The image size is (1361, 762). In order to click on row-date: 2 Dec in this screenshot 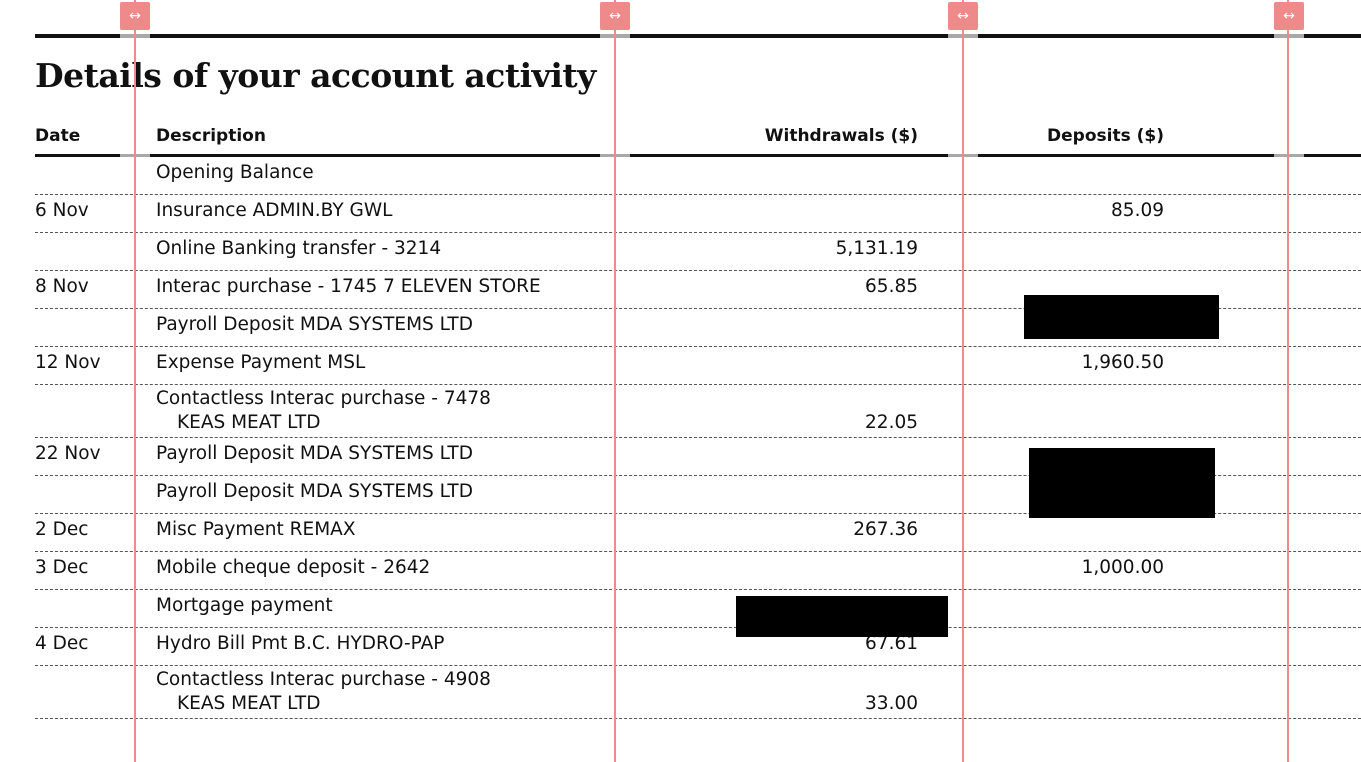, I will do `click(62, 529)`.